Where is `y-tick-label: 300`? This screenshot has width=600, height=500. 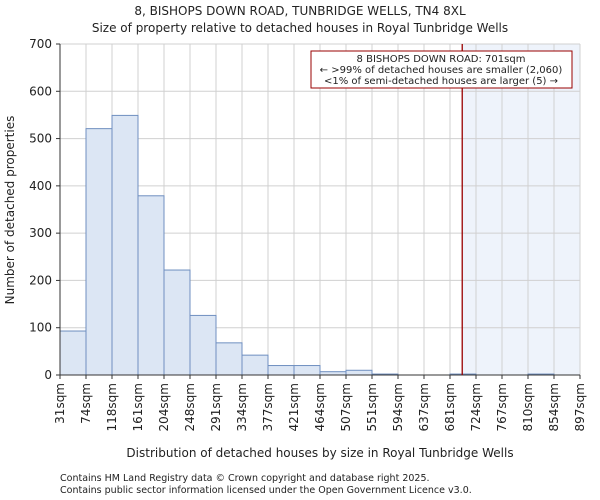
y-tick-label: 300 is located at coordinates (40, 233).